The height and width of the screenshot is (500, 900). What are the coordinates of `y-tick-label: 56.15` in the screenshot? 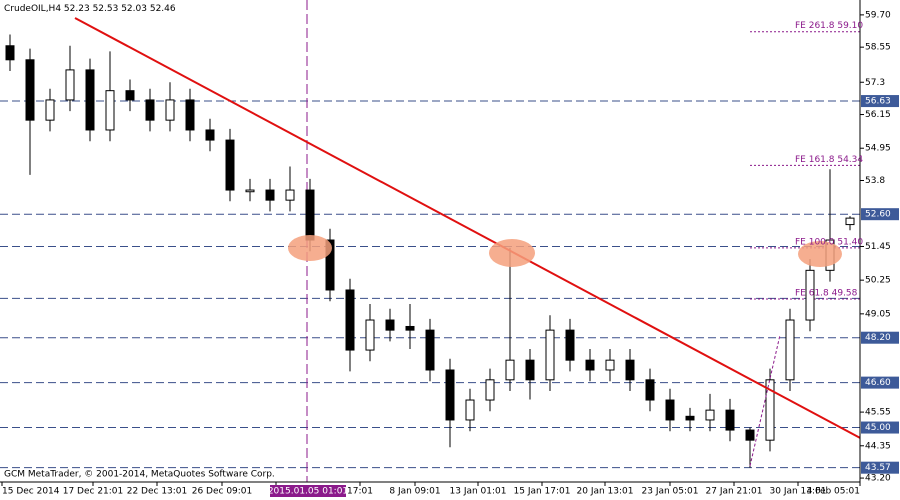 It's located at (878, 115).